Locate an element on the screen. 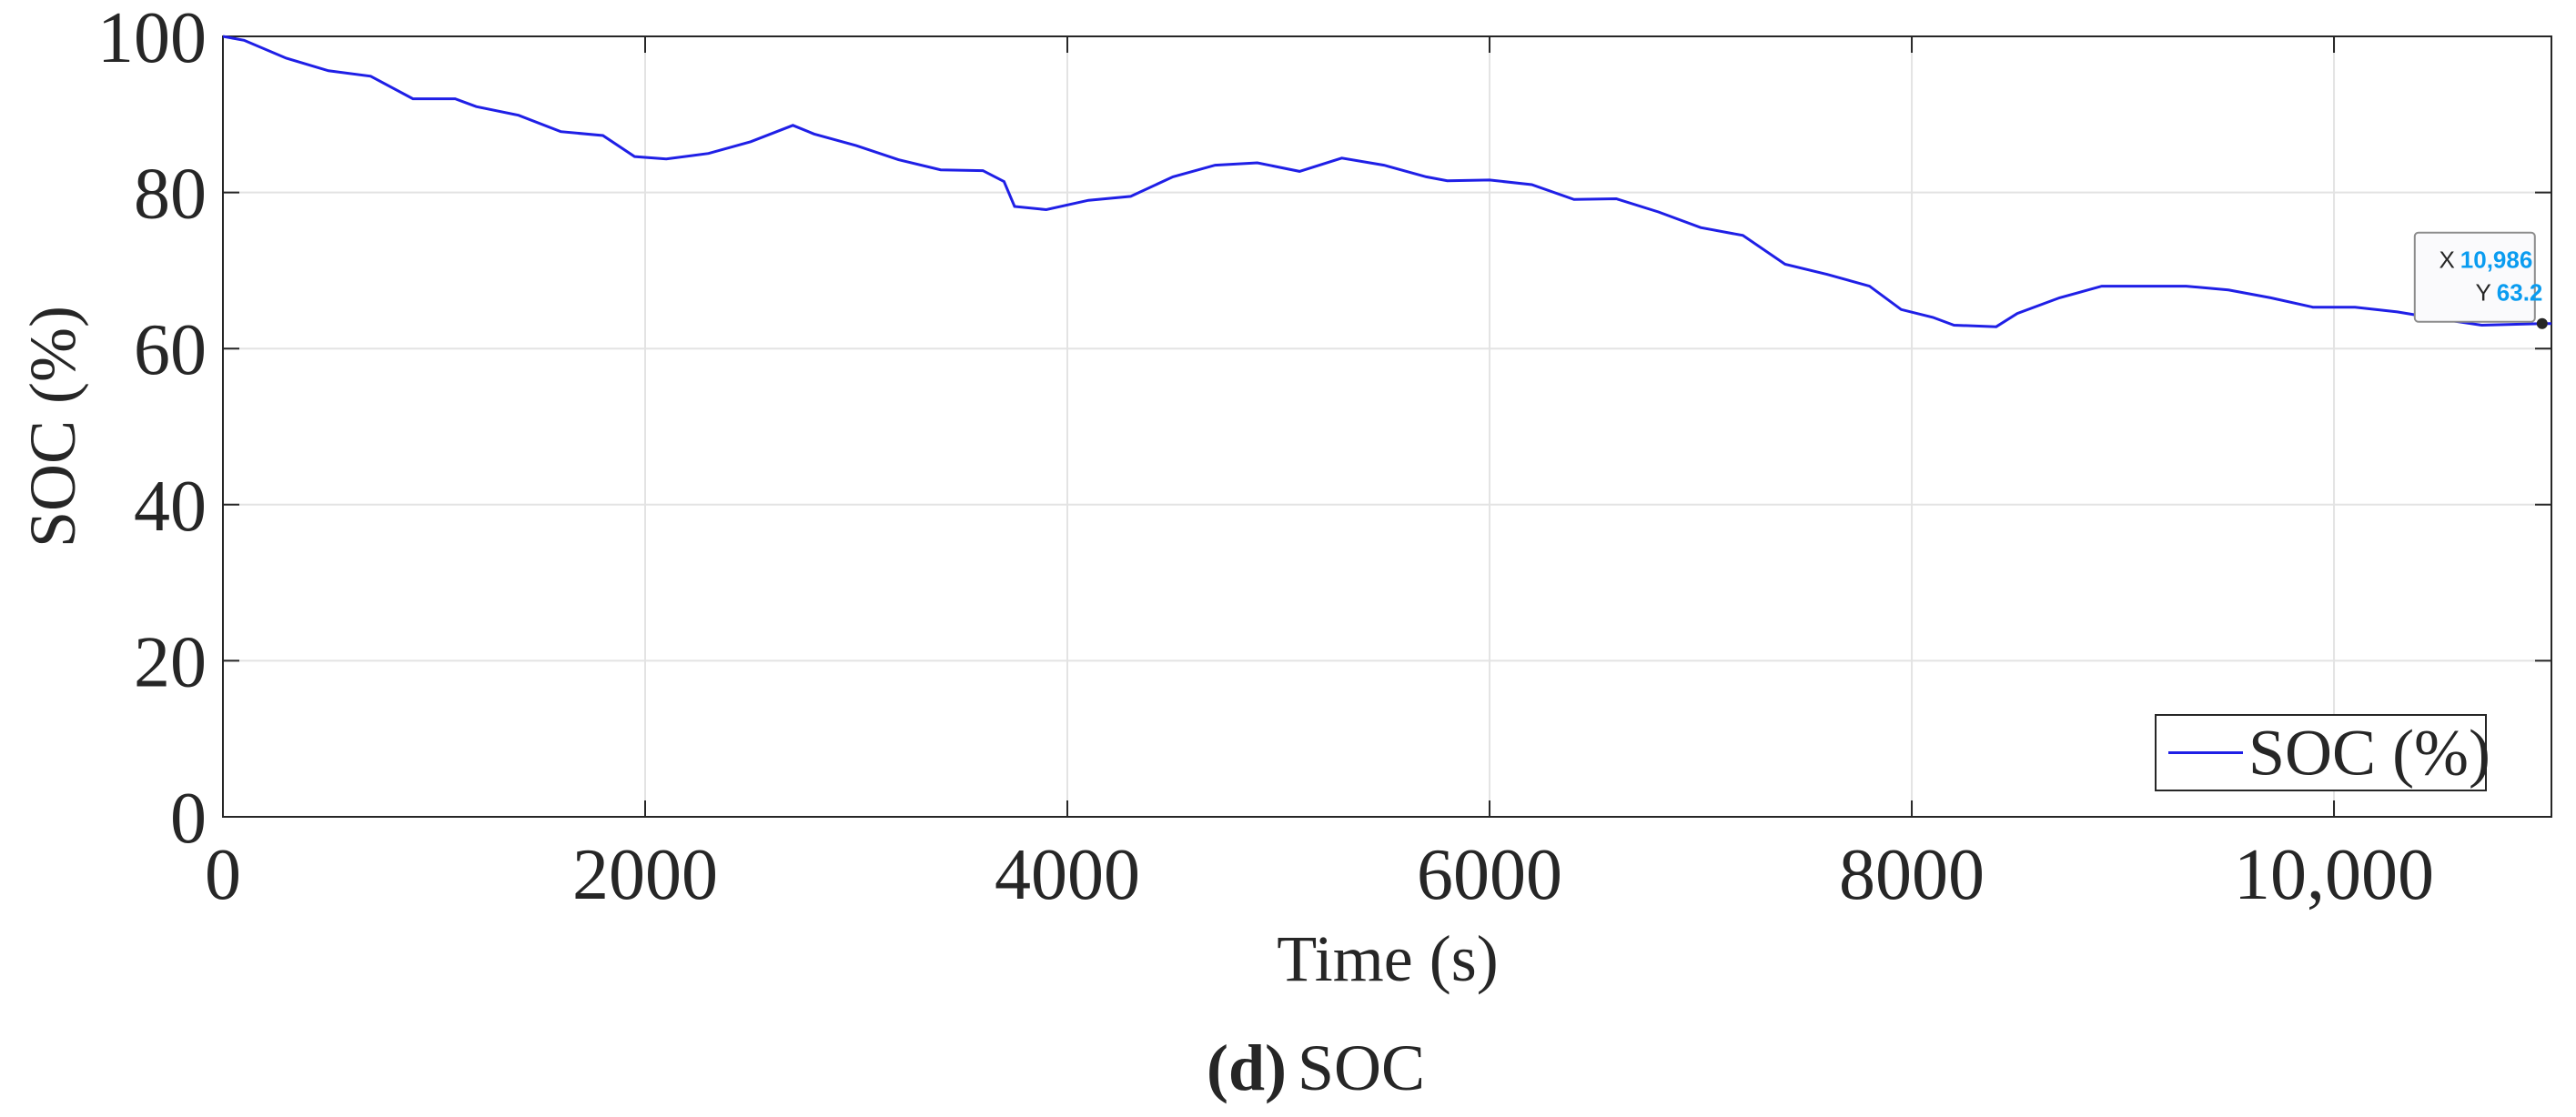 The height and width of the screenshot is (1117, 2576). y-tick-label: 60 is located at coordinates (170, 350).